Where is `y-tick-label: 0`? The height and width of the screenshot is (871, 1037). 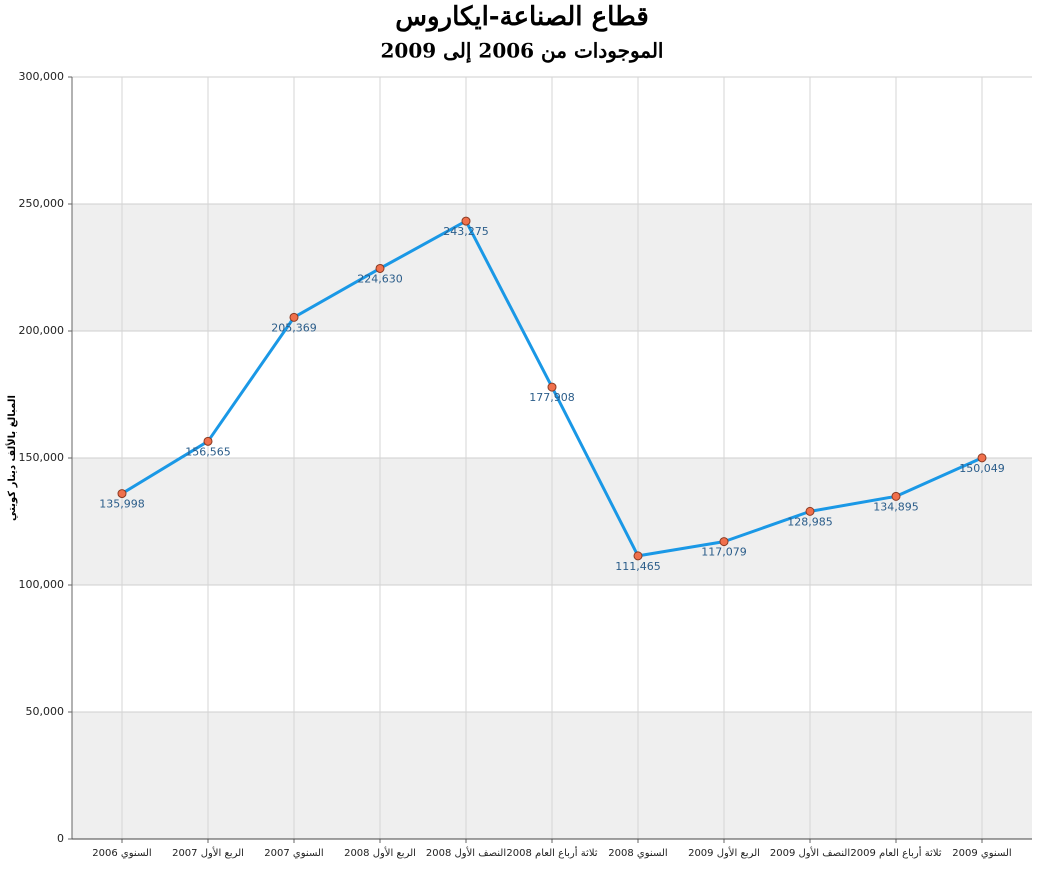
y-tick-label: 0 is located at coordinates (60, 838).